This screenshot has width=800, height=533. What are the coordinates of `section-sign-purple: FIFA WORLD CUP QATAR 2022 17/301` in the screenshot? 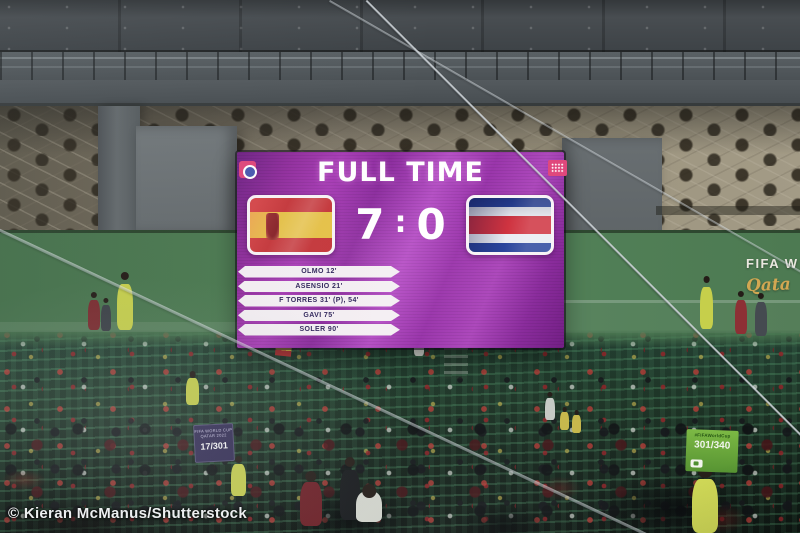 It's located at (214, 443).